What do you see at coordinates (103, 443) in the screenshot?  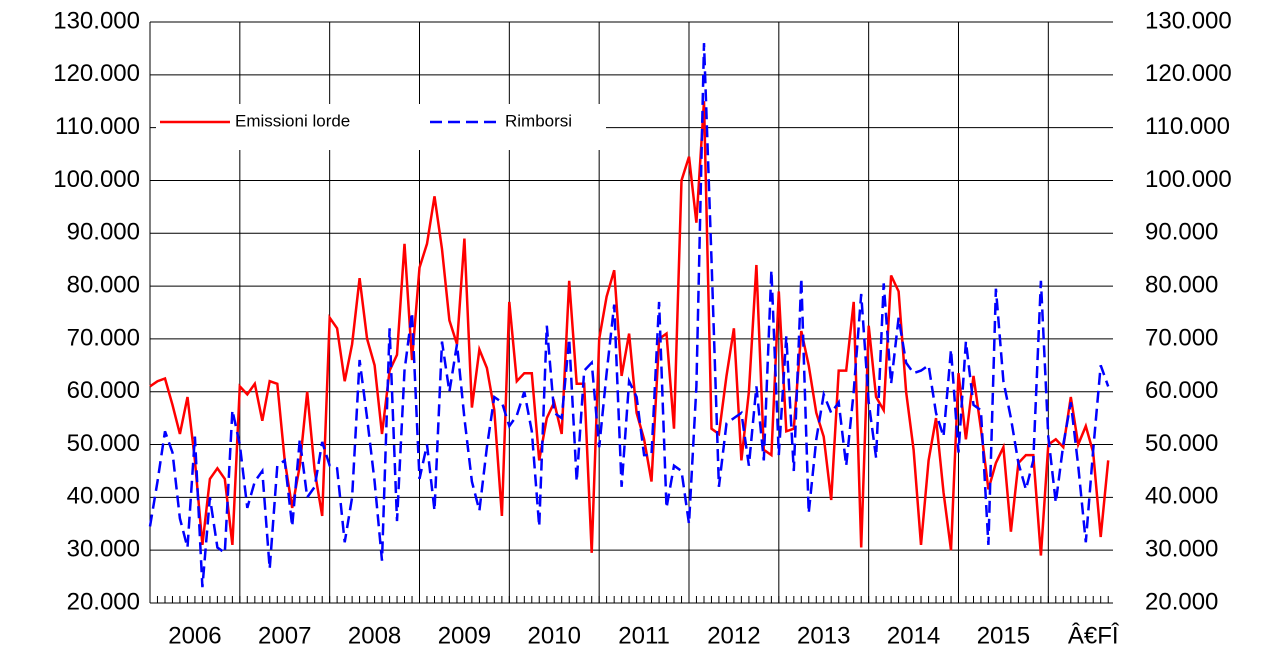 I see `y-tick-label: 50.000` at bounding box center [103, 443].